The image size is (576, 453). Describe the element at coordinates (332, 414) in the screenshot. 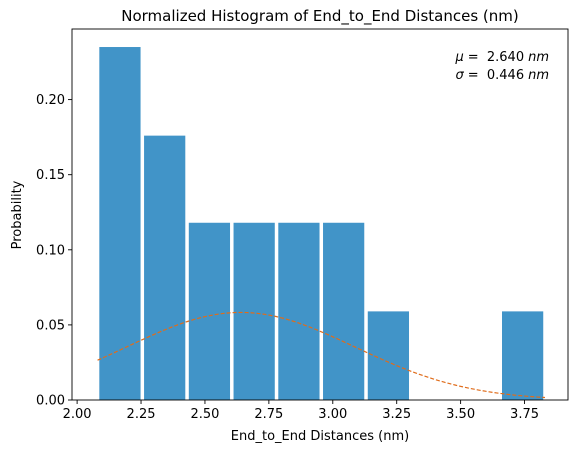

I see `x-tick-label: 3.00` at that location.